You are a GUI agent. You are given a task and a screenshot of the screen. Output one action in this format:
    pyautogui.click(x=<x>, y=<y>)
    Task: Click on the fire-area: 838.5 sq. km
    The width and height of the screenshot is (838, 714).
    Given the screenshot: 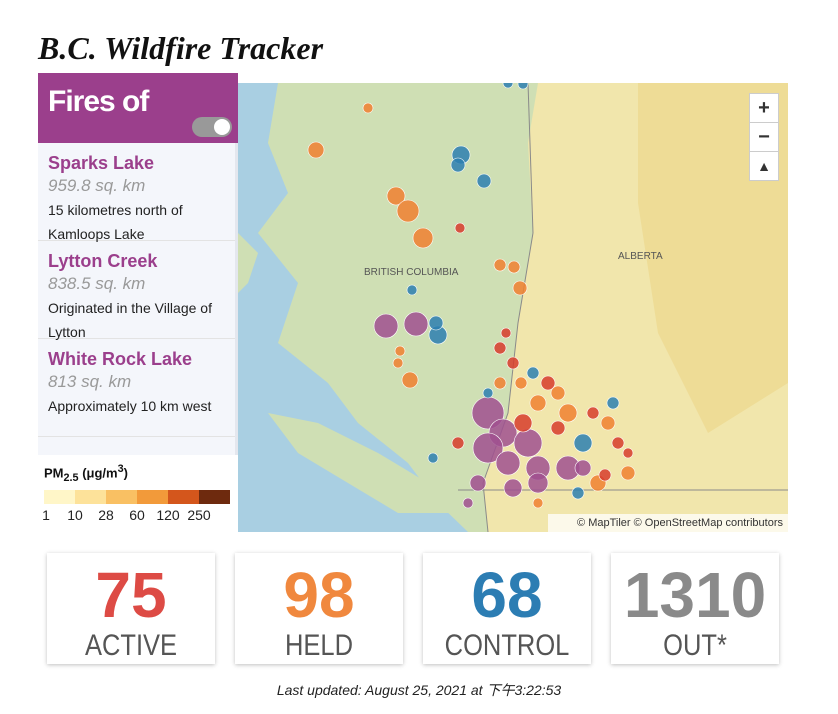 What is the action you would take?
    pyautogui.click(x=97, y=283)
    